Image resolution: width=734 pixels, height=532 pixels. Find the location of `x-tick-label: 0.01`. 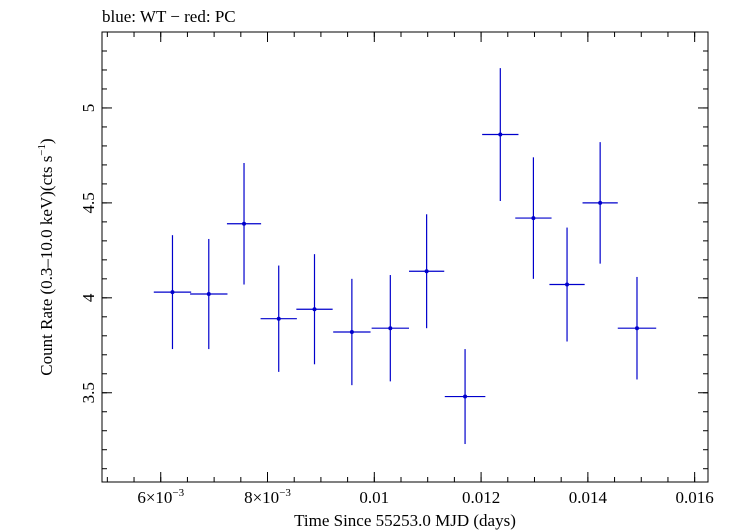

x-tick-label: 0.01 is located at coordinates (374, 497).